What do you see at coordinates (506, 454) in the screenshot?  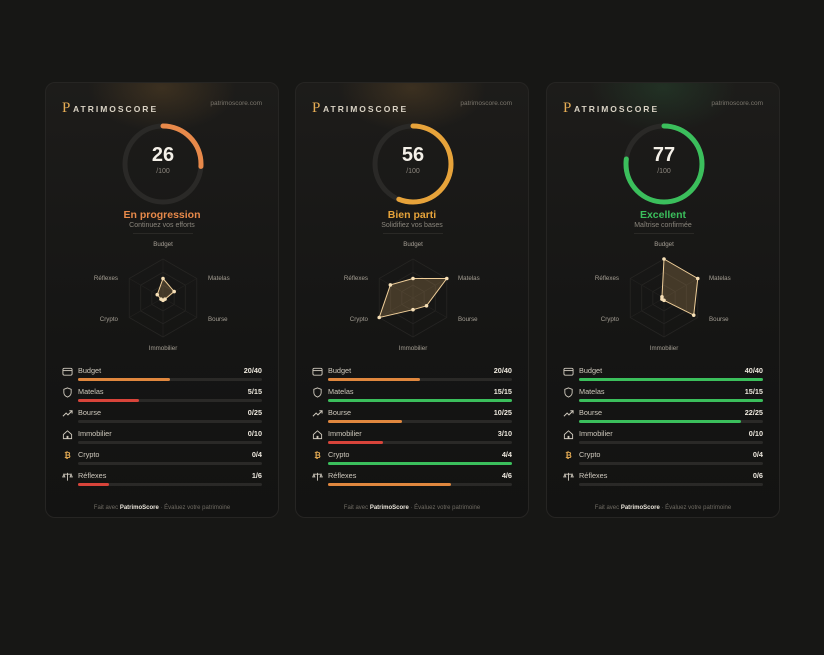 I see `metric-value: 4/4` at bounding box center [506, 454].